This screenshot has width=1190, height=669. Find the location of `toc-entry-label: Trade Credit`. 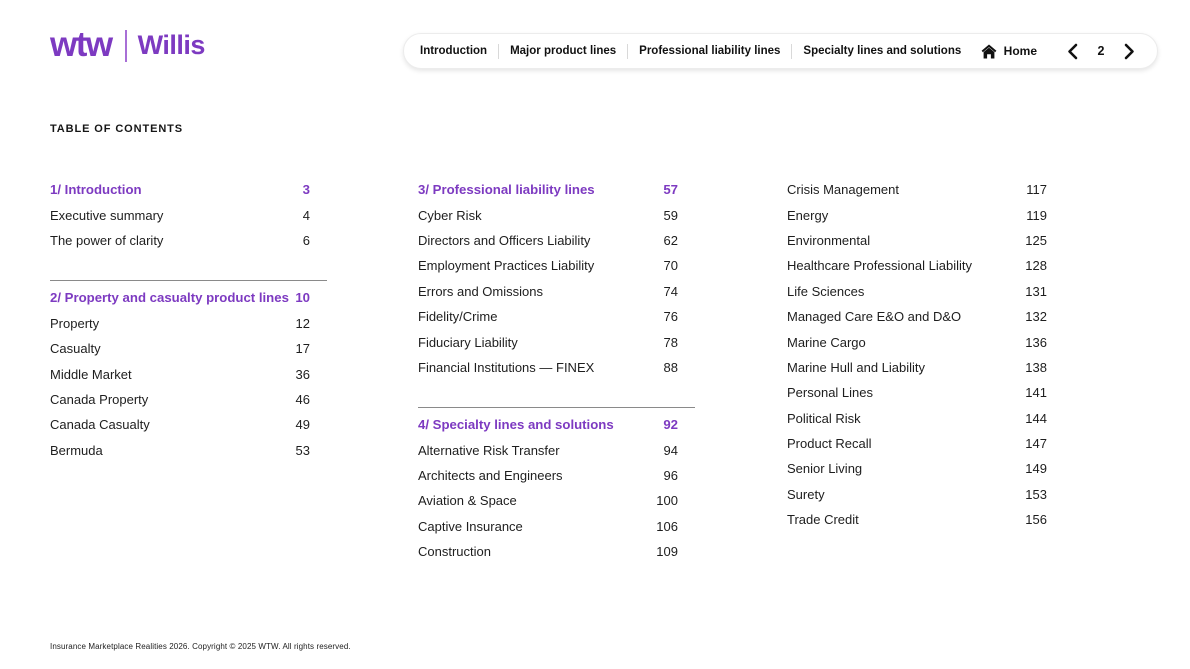

toc-entry-label: Trade Credit is located at coordinates (823, 520).